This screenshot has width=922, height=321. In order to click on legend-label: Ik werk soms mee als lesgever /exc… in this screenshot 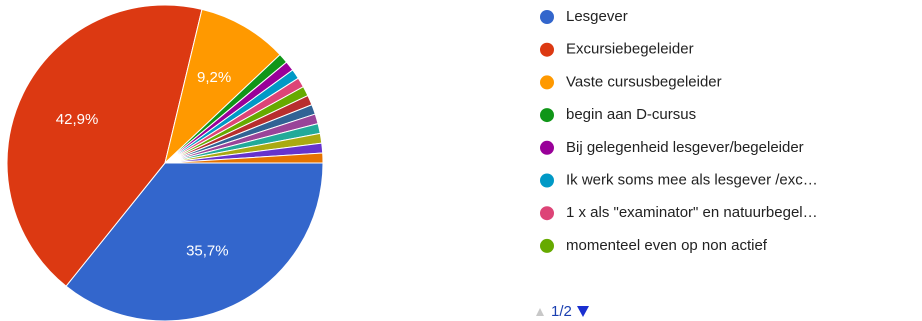, I will do `click(692, 179)`.